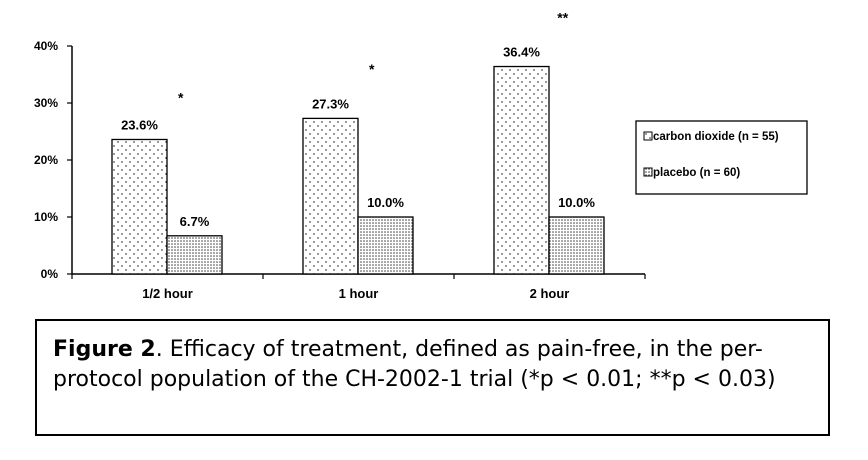 The width and height of the screenshot is (868, 460). What do you see at coordinates (696, 173) in the screenshot?
I see `legend-entry: placebo (n = 60)` at bounding box center [696, 173].